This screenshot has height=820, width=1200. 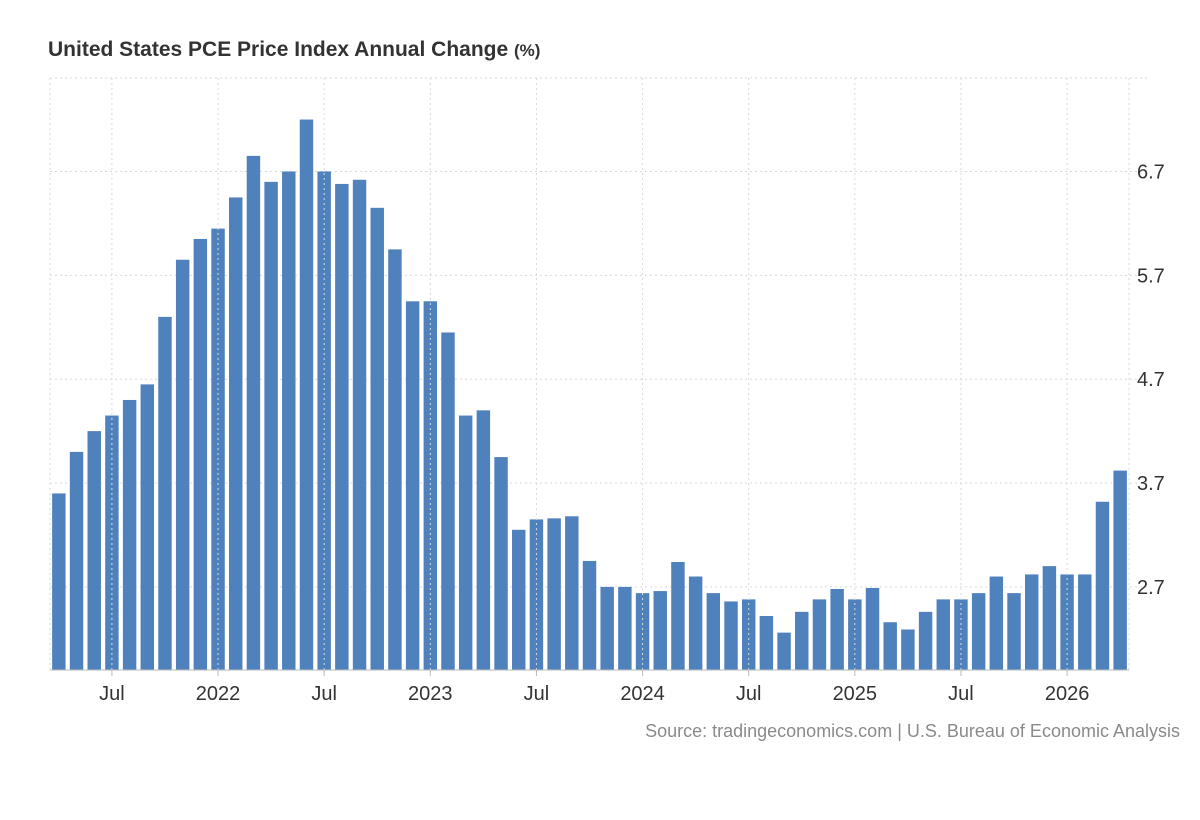 I want to click on y-tick-label: 4.7, so click(x=1151, y=380).